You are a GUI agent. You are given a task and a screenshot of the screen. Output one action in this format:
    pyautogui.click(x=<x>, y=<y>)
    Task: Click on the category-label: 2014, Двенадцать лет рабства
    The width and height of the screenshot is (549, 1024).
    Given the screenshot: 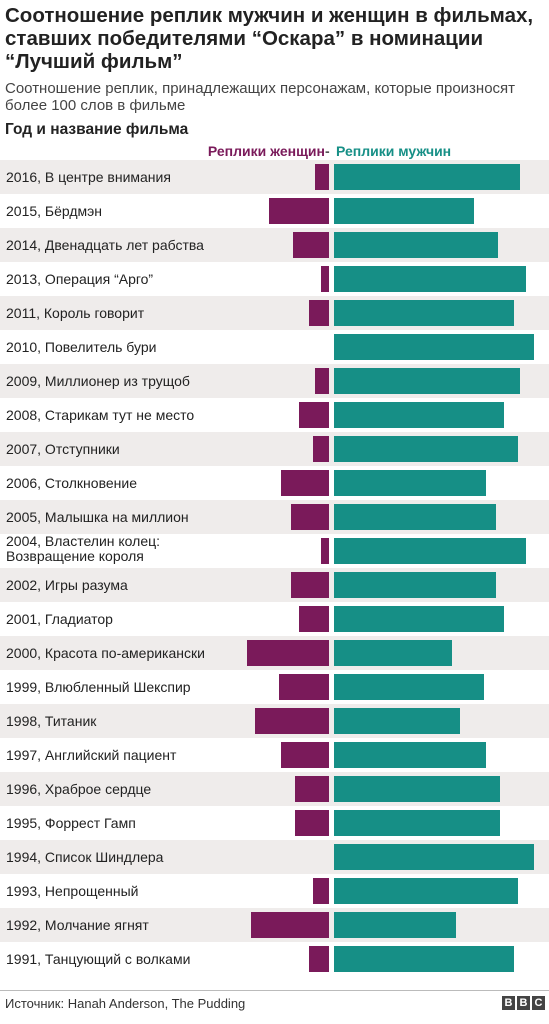 What is the action you would take?
    pyautogui.click(x=105, y=245)
    